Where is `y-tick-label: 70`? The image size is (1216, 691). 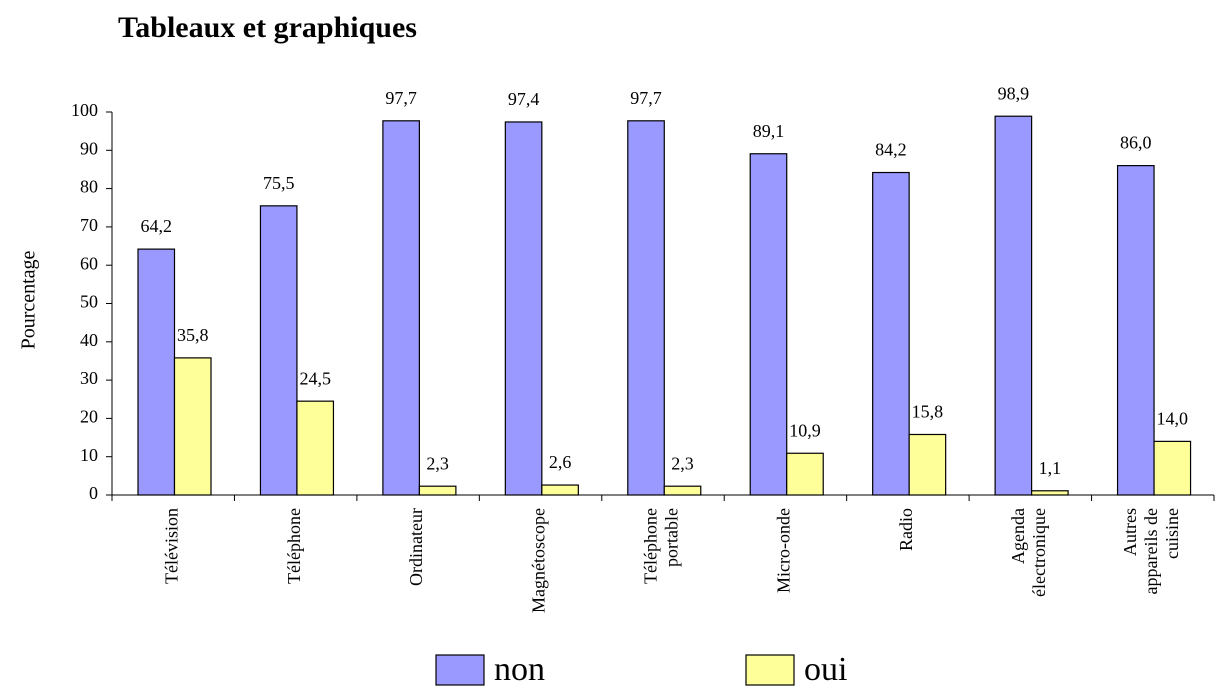 y-tick-label: 70 is located at coordinates (89, 225).